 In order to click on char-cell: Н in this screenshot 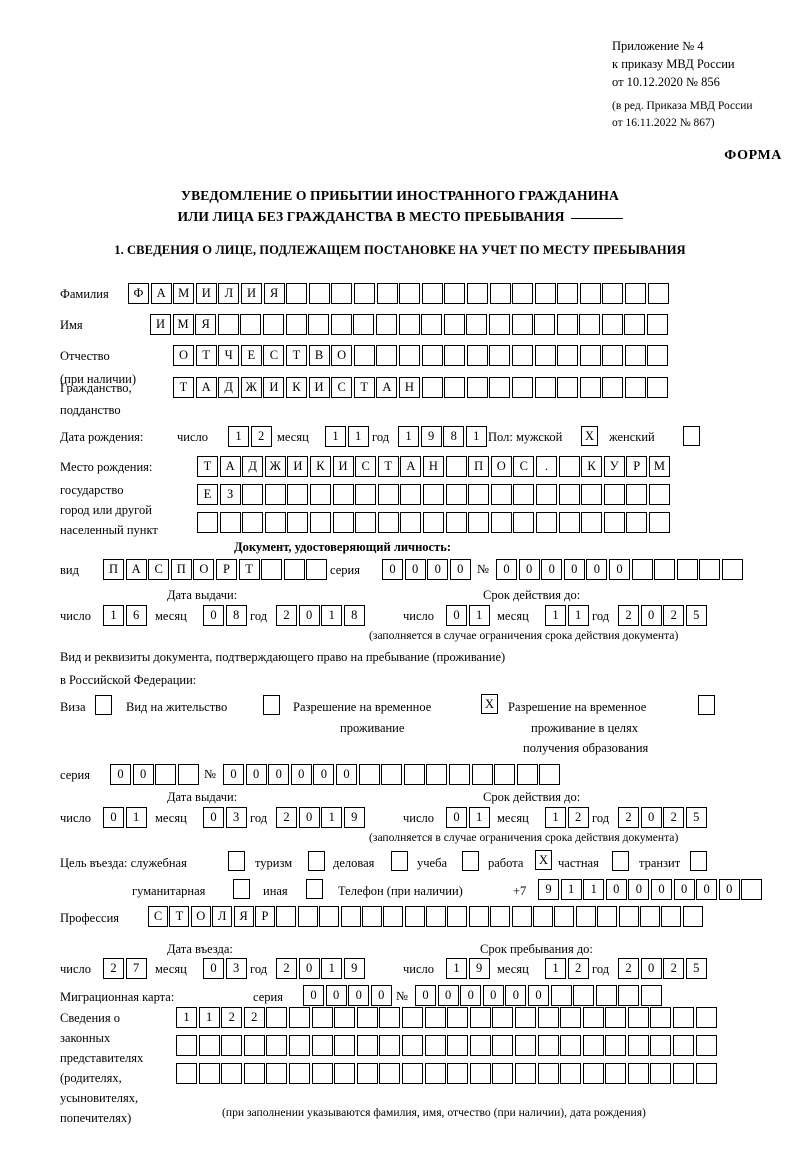, I will do `click(409, 387)`.